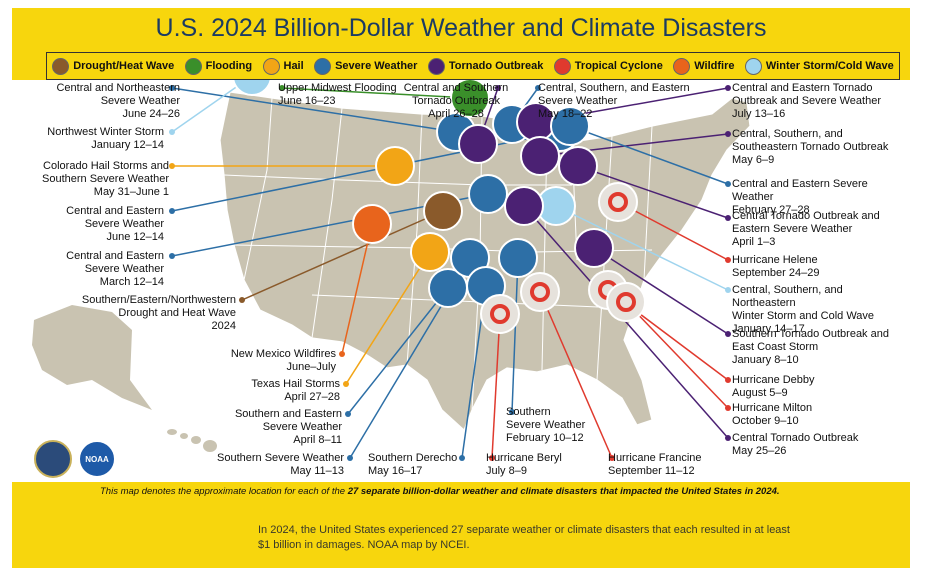 Image resolution: width=936 pixels, height=570 pixels. Describe the element at coordinates (124, 66) in the screenshot. I see `legend-label: Drought/Heat Wave` at that location.